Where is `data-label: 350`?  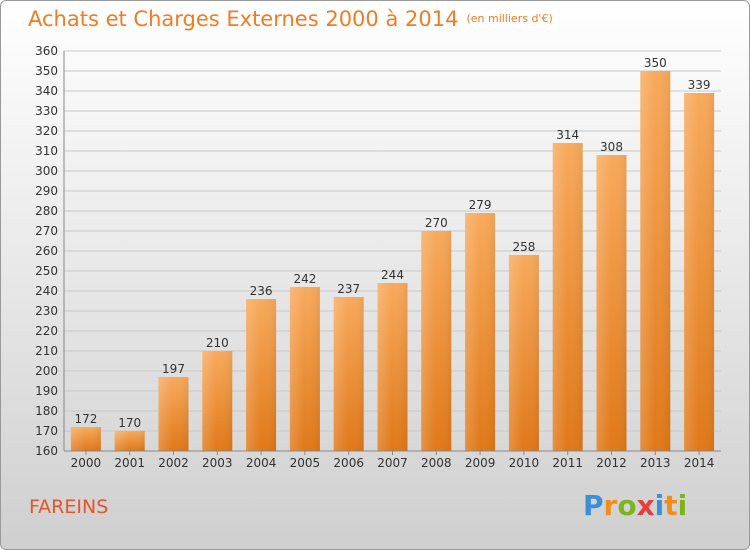
data-label: 350 is located at coordinates (655, 63).